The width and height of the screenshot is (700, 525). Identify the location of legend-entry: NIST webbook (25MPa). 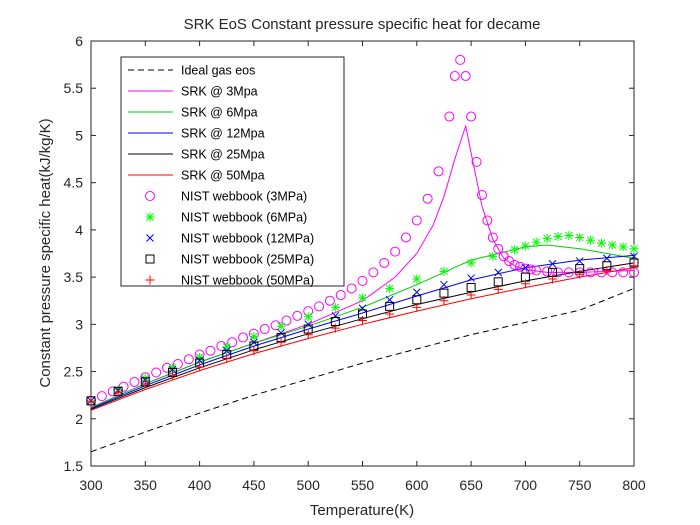
(229, 260).